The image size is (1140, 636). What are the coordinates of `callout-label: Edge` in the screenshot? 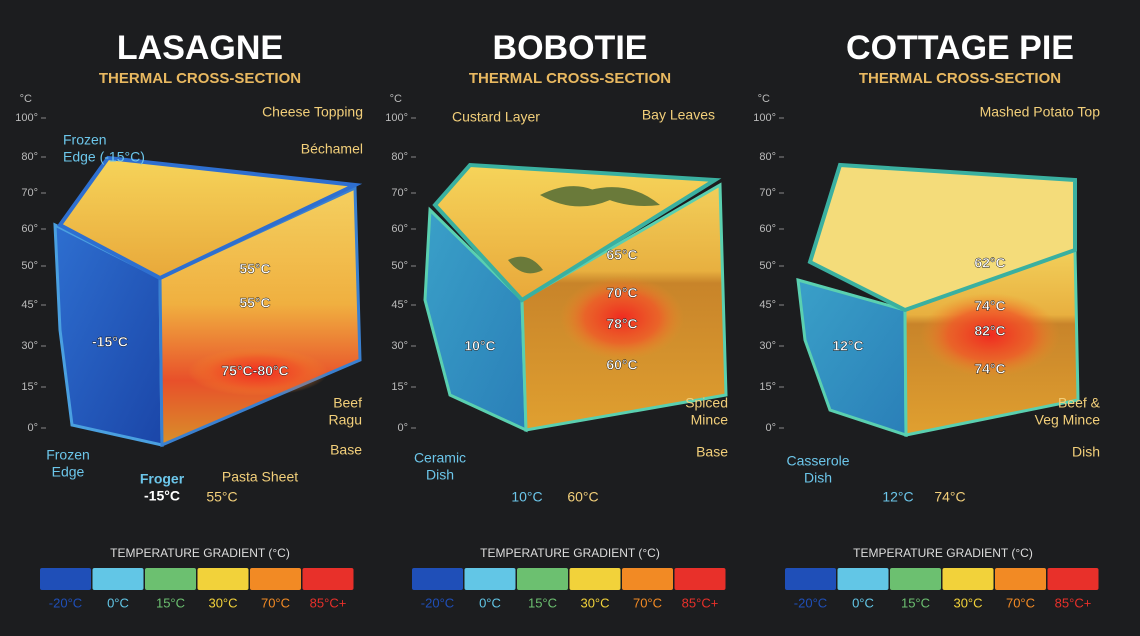 It's located at (68, 472).